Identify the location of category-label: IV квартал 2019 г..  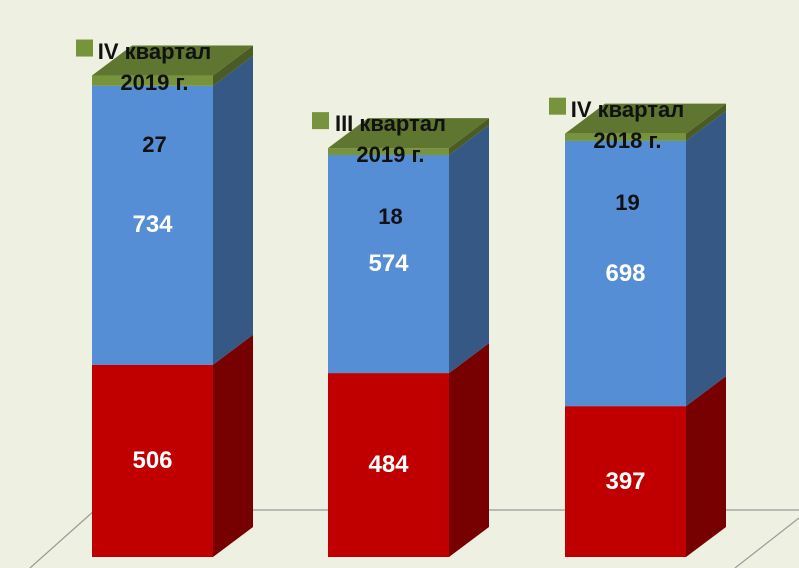
(154, 66).